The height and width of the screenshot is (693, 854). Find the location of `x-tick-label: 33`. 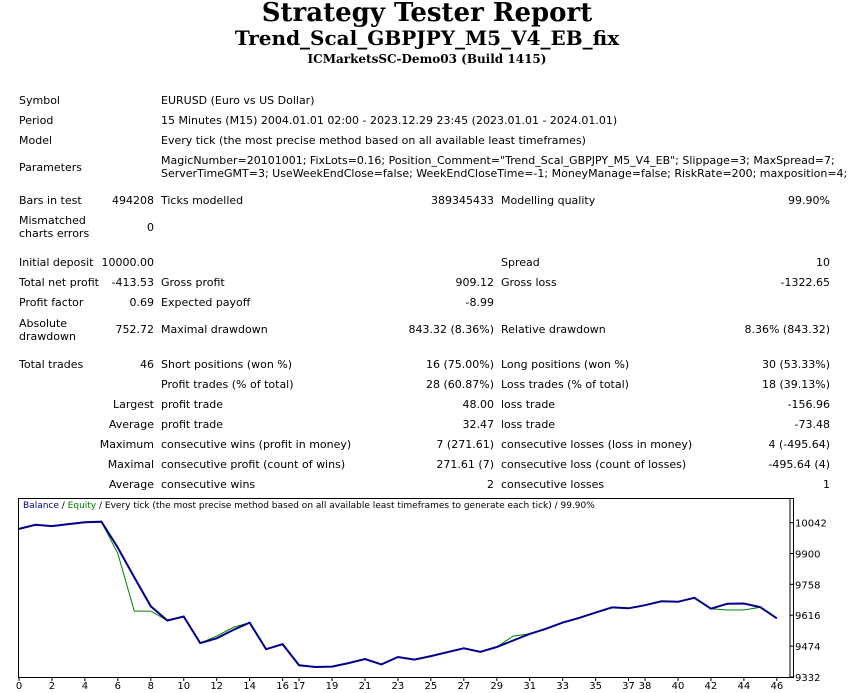

x-tick-label: 33 is located at coordinates (562, 686).